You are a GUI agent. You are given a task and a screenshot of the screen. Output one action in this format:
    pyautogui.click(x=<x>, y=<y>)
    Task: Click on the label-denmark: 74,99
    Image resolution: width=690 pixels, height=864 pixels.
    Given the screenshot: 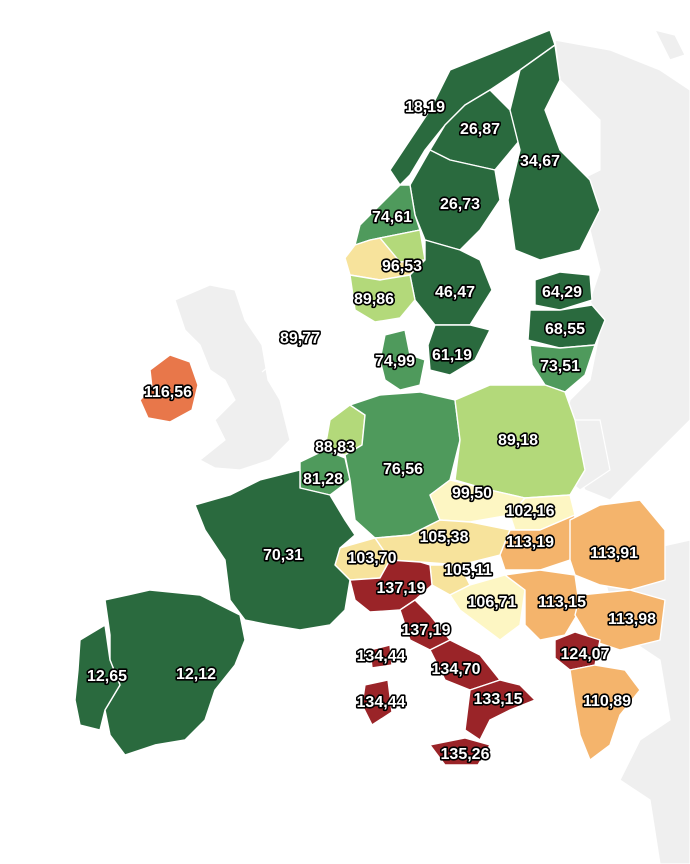 What is the action you would take?
    pyautogui.click(x=395, y=361)
    